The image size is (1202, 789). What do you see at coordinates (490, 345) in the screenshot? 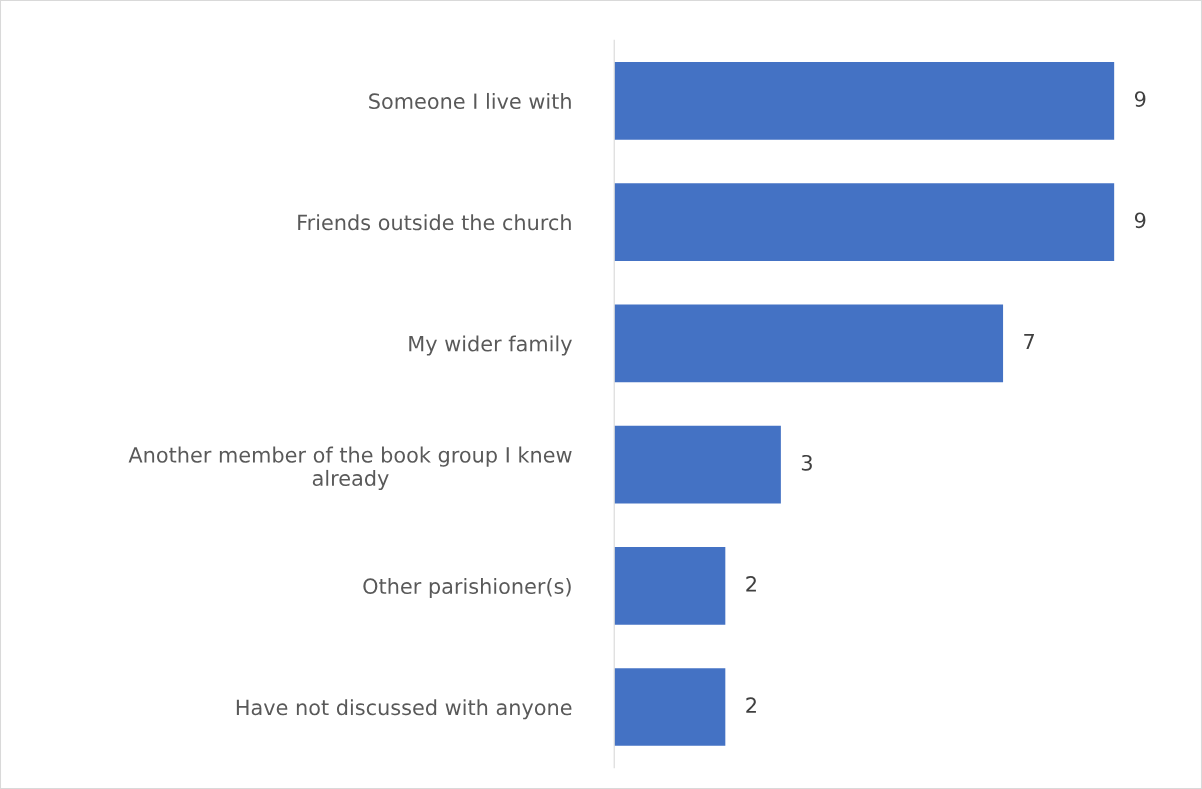
I see `y-tick-label: My wider family` at bounding box center [490, 345].